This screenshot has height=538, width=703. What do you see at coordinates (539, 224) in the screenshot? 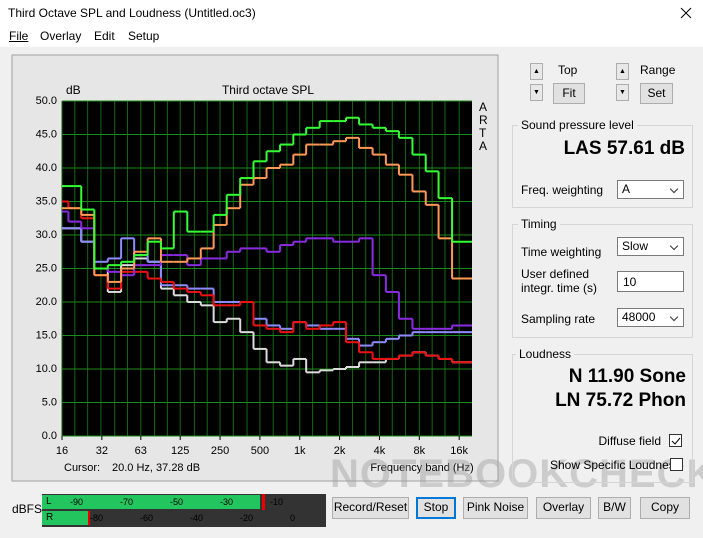
I see `timing-title: Timing` at bounding box center [539, 224].